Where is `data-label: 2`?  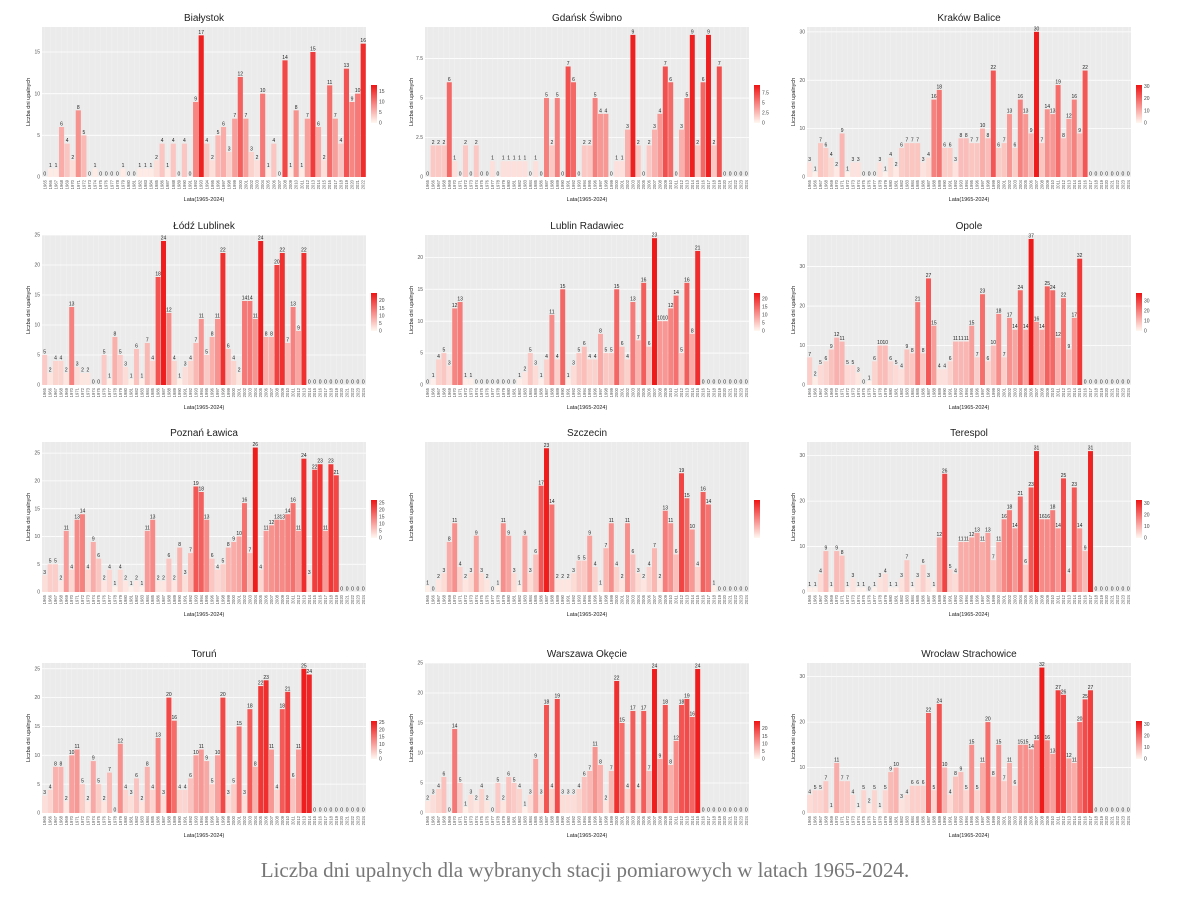
data-label: 2 is located at coordinates (465, 143).